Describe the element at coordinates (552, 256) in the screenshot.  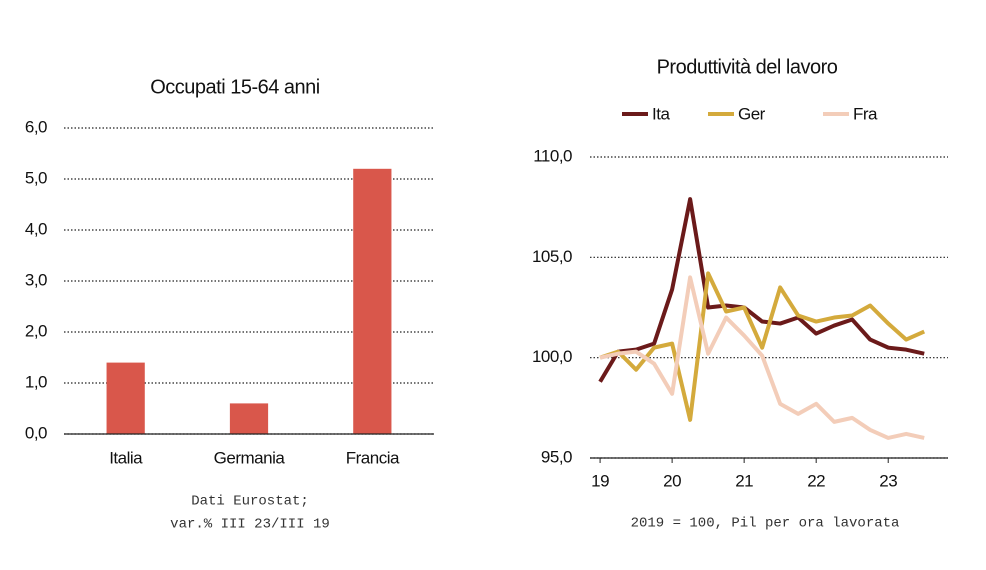
I see `y-tick-label: 105,0` at that location.